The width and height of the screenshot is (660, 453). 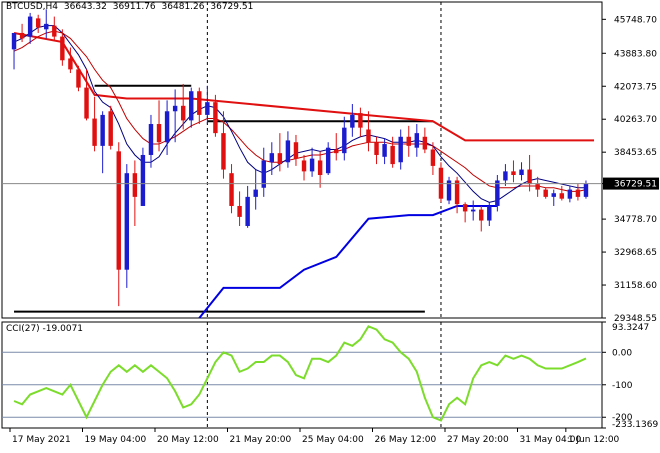 I want to click on price-tick-label: 34778.70, so click(x=635, y=220).